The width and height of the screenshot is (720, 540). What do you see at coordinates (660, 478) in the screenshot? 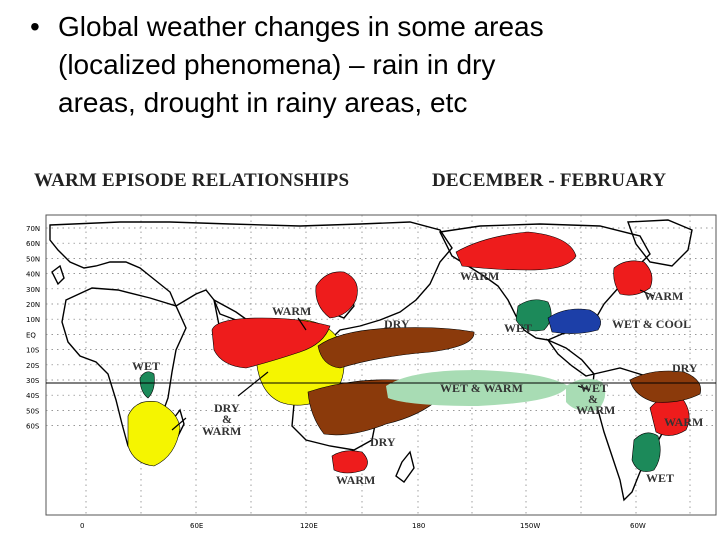
I see `label-wet-argentina: WET` at bounding box center [660, 478].